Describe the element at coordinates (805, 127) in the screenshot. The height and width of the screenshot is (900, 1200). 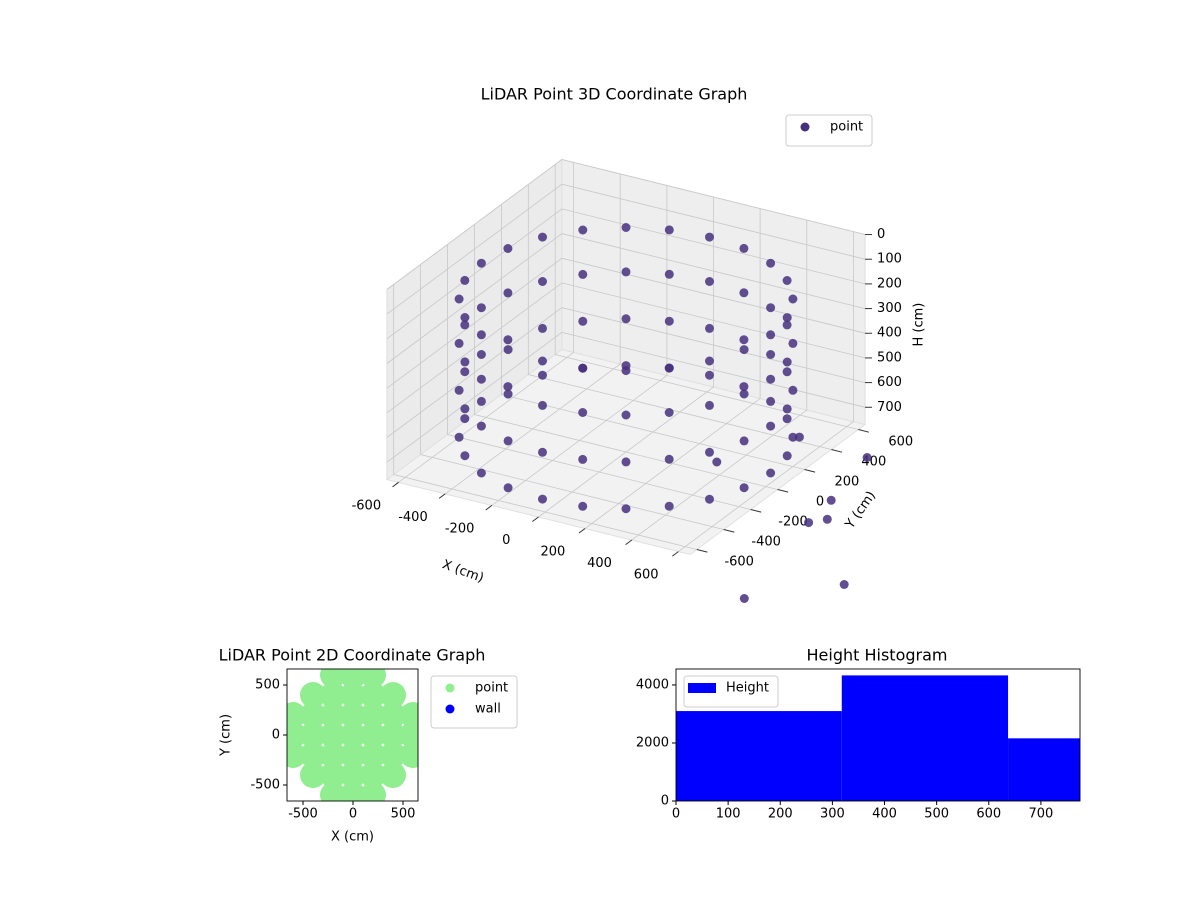
I see `legend-marker` at that location.